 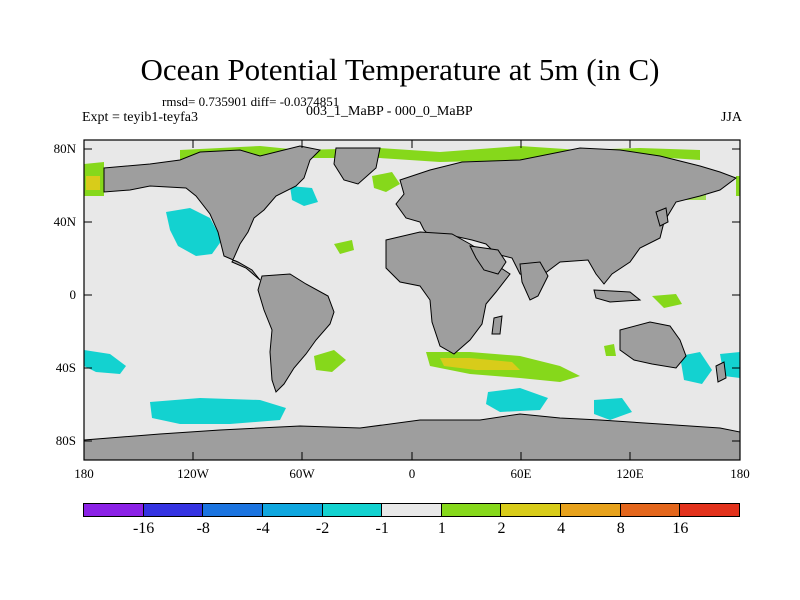 What do you see at coordinates (617, 296) in the screenshot?
I see `land-indonesia` at bounding box center [617, 296].